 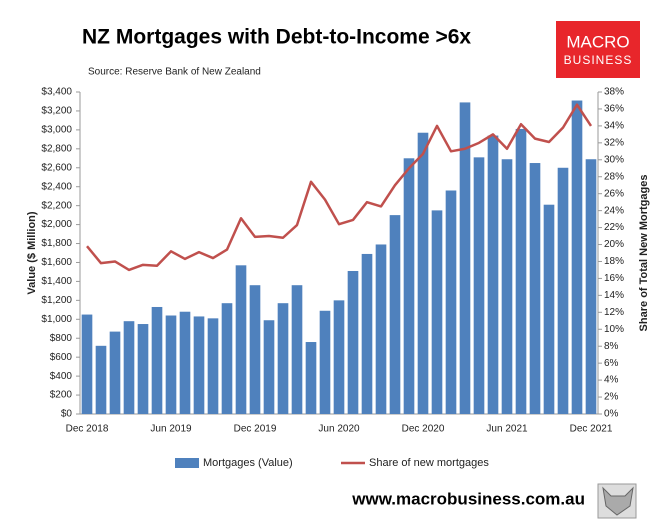 I want to click on legend-swatch, so click(x=187, y=463).